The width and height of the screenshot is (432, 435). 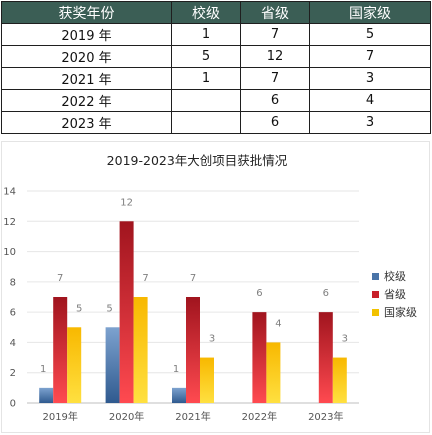 What do you see at coordinates (126, 416) in the screenshot?
I see `x-tick-label: 2020年` at bounding box center [126, 416].